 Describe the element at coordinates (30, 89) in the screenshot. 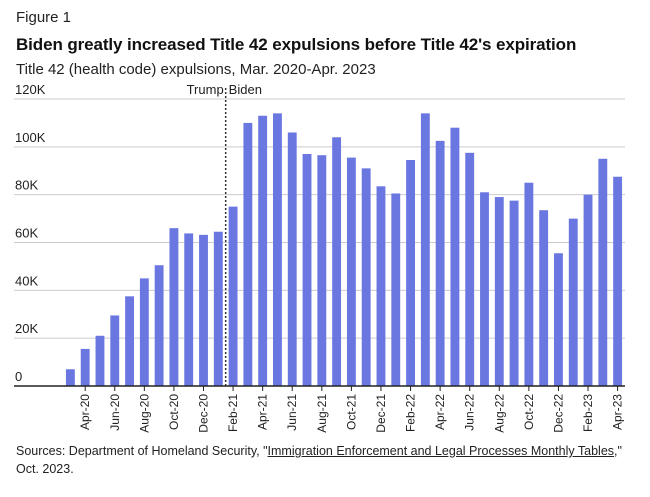

I see `y-tick-label: 120K` at that location.